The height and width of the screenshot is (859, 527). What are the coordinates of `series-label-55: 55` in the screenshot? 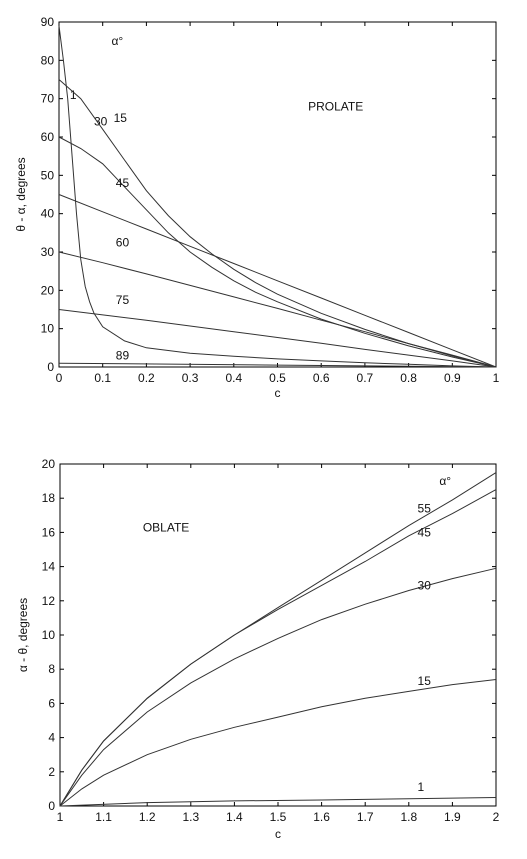 It's located at (425, 508).